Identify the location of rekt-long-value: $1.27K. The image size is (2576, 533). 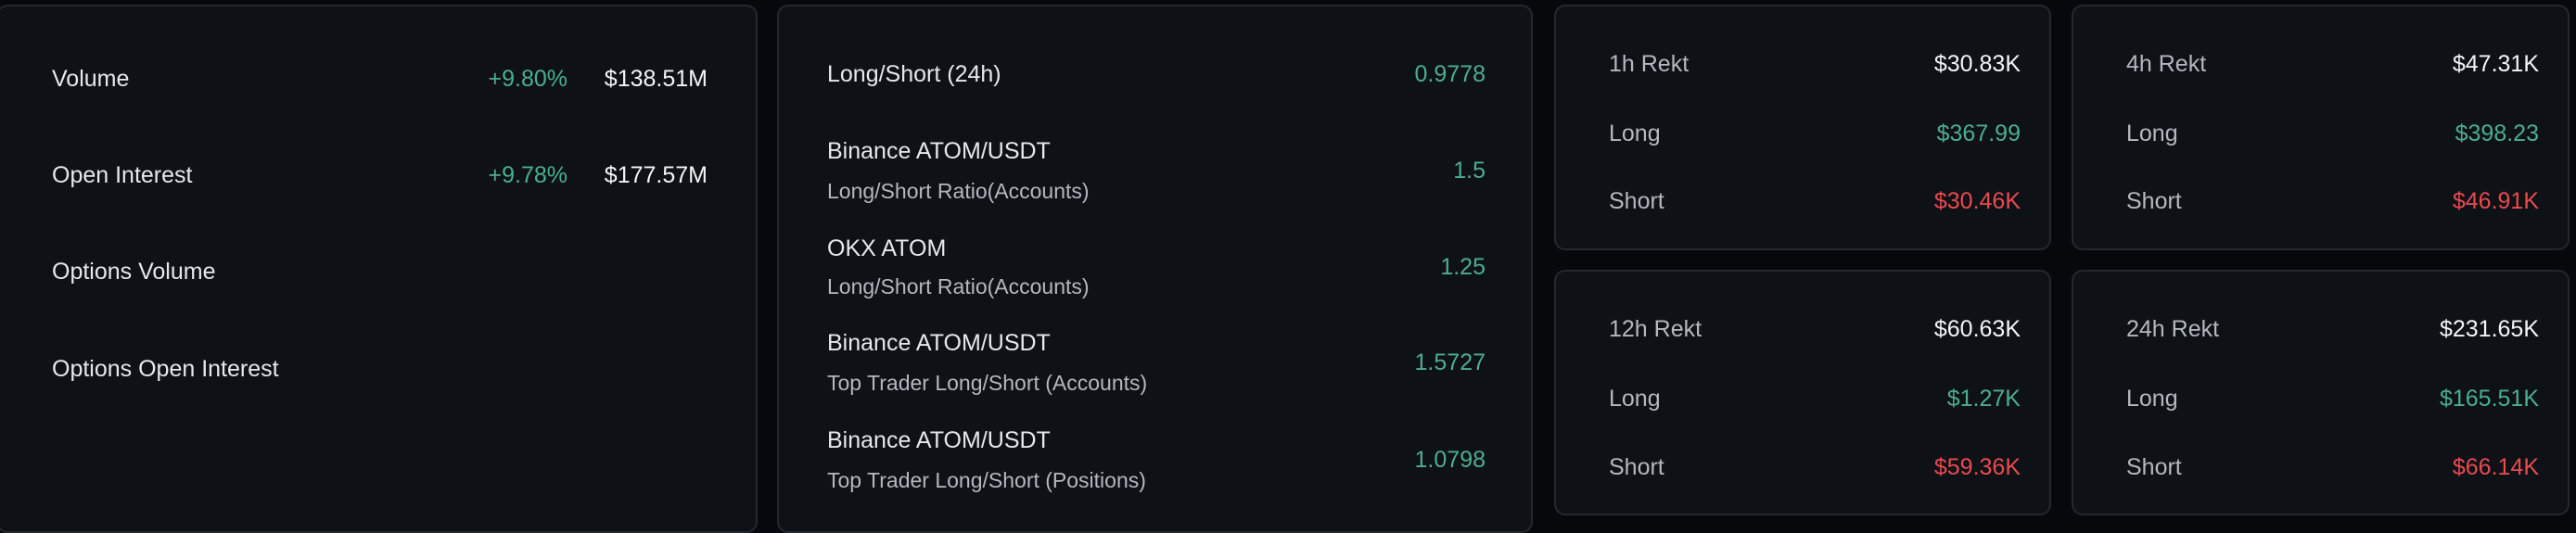
(1983, 399).